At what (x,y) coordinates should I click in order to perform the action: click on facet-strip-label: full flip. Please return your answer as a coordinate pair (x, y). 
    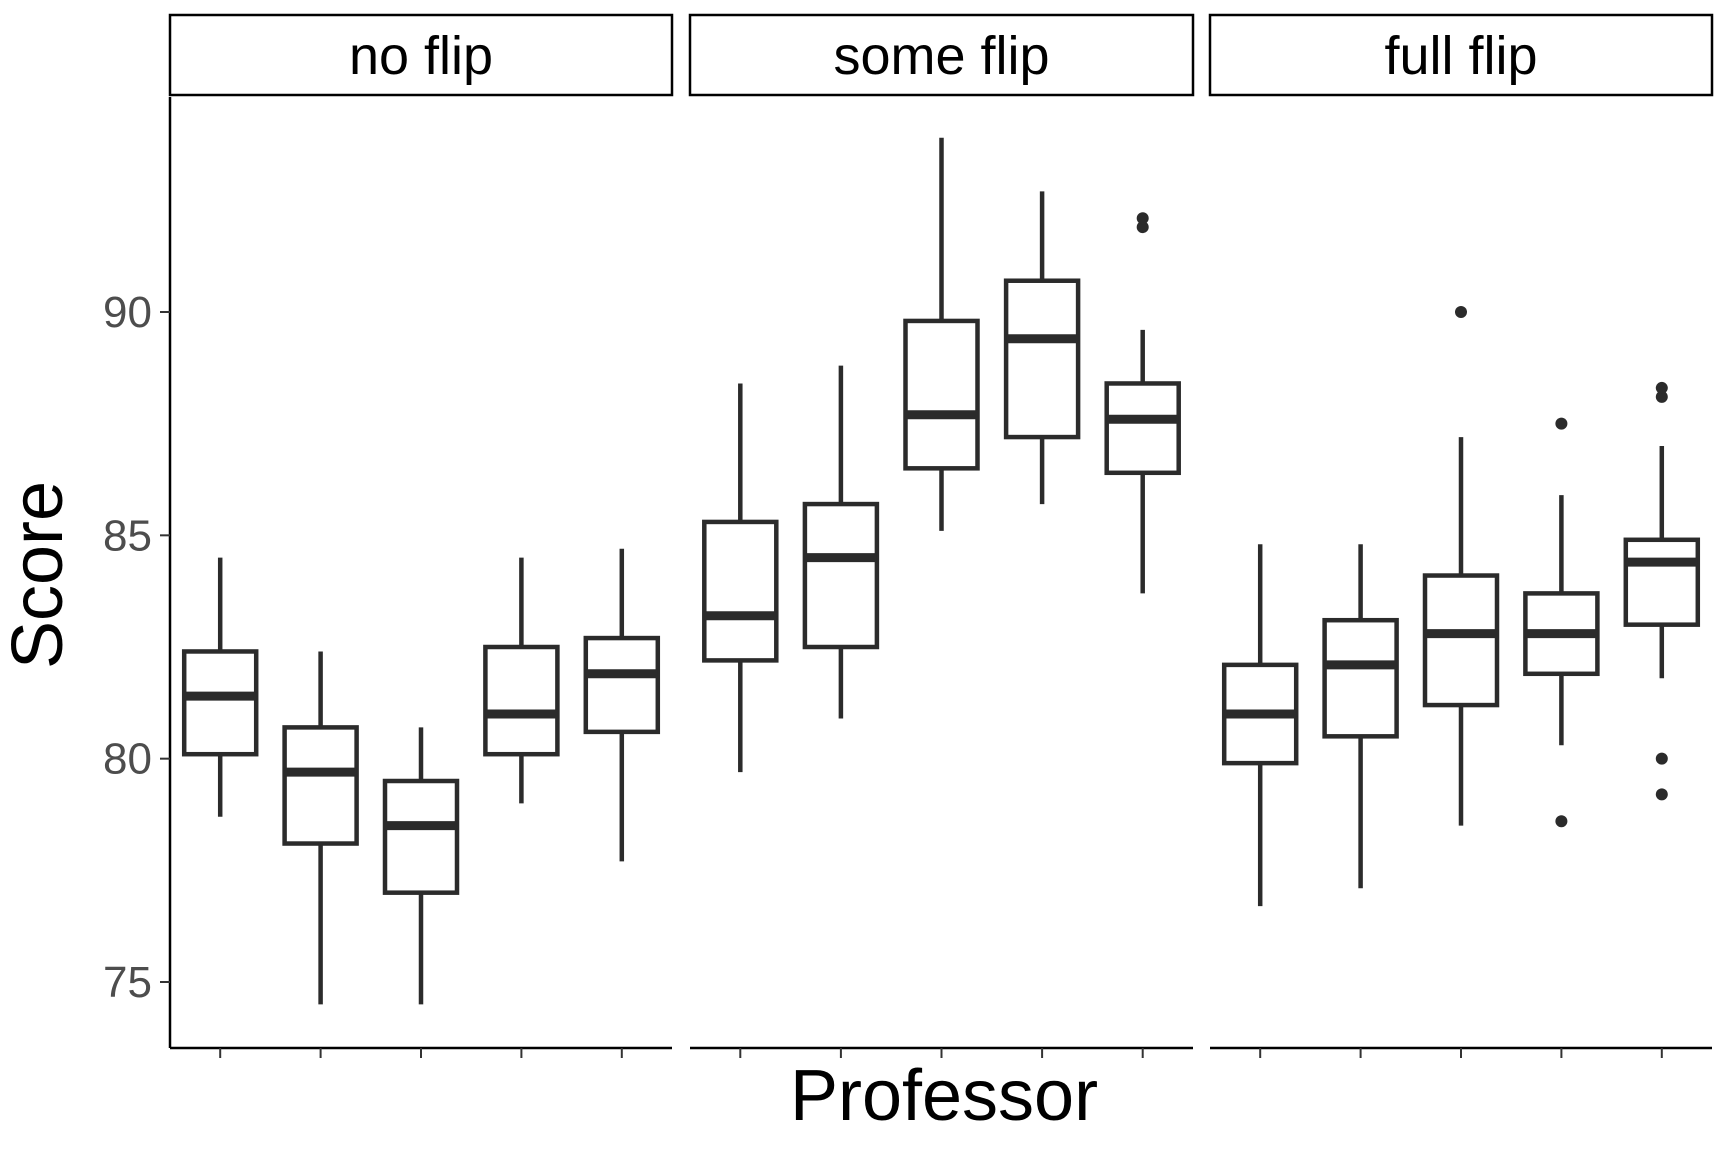
    Looking at the image, I should click on (1460, 56).